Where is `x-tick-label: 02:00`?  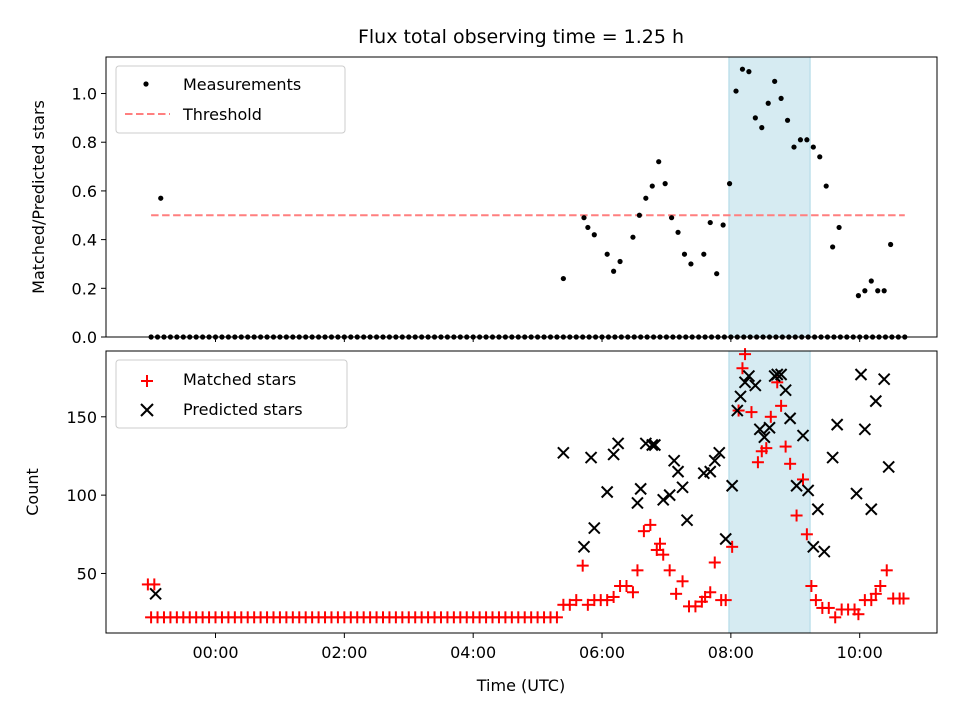 x-tick-label: 02:00 is located at coordinates (344, 652).